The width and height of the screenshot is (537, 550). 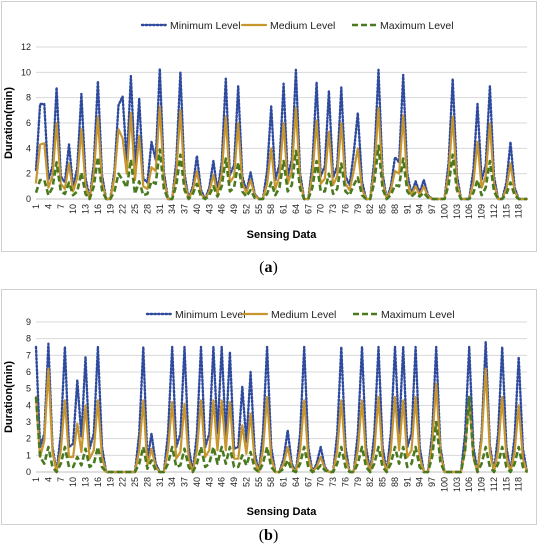 What do you see at coordinates (383, 482) in the screenshot?
I see `chart-b-x-tick-label: 85` at bounding box center [383, 482].